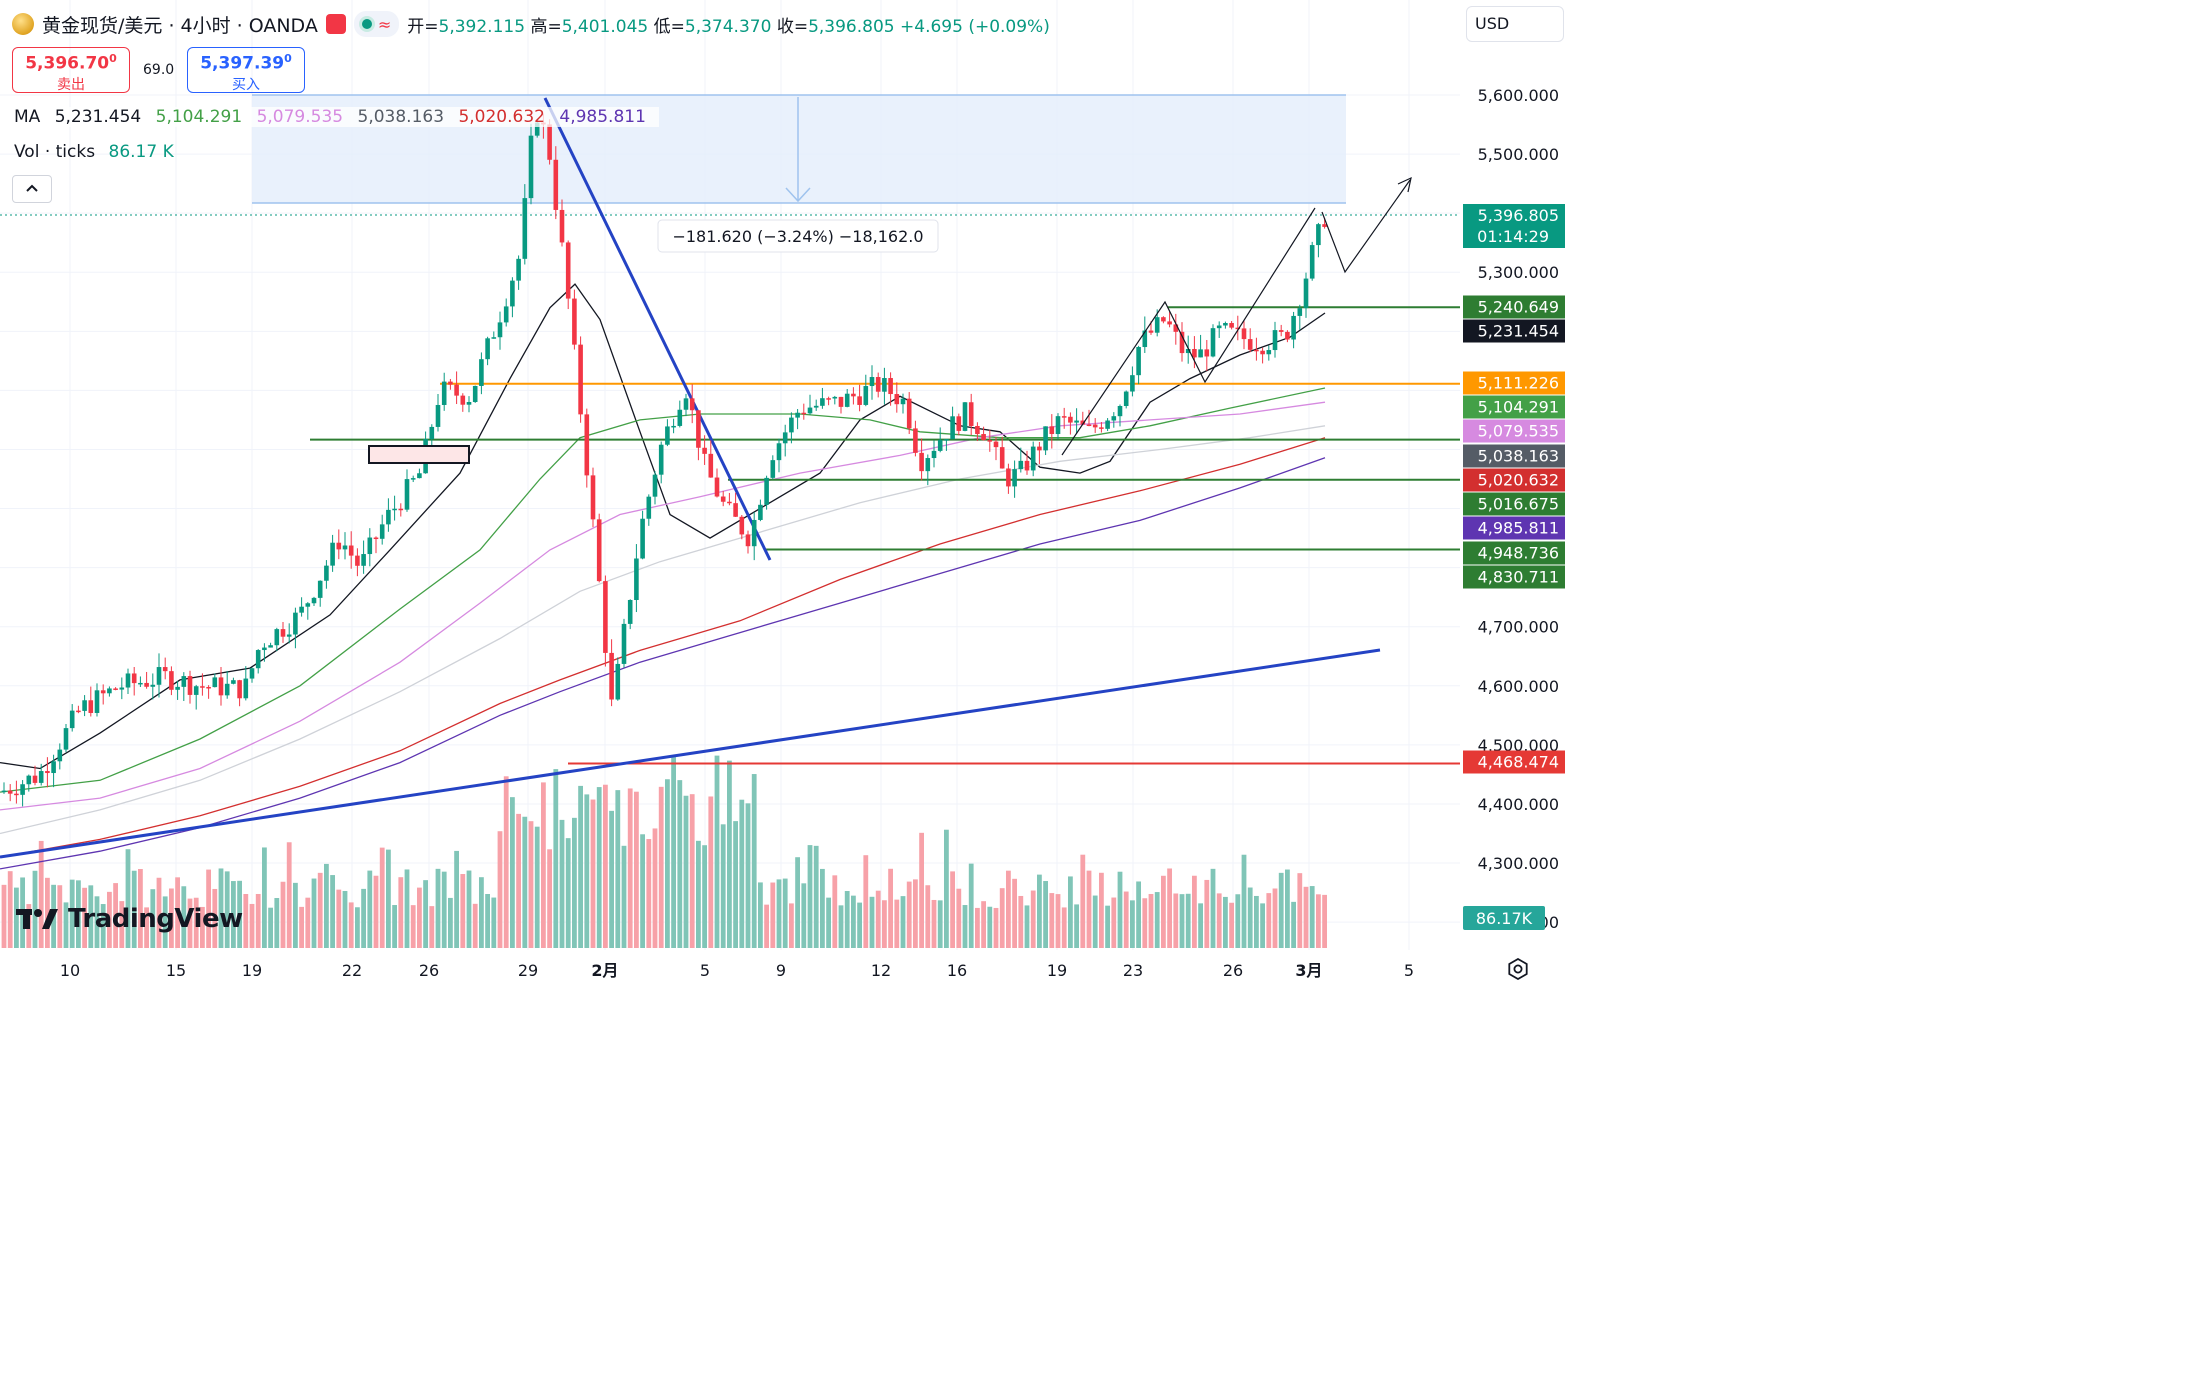 Image resolution: width=2198 pixels, height=1378 pixels. I want to click on flag-icon, so click(335, 24).